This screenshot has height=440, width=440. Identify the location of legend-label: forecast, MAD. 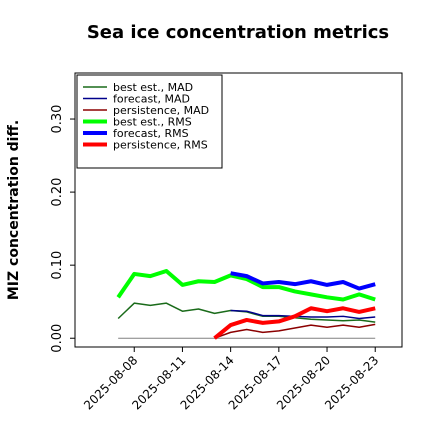
(151, 99).